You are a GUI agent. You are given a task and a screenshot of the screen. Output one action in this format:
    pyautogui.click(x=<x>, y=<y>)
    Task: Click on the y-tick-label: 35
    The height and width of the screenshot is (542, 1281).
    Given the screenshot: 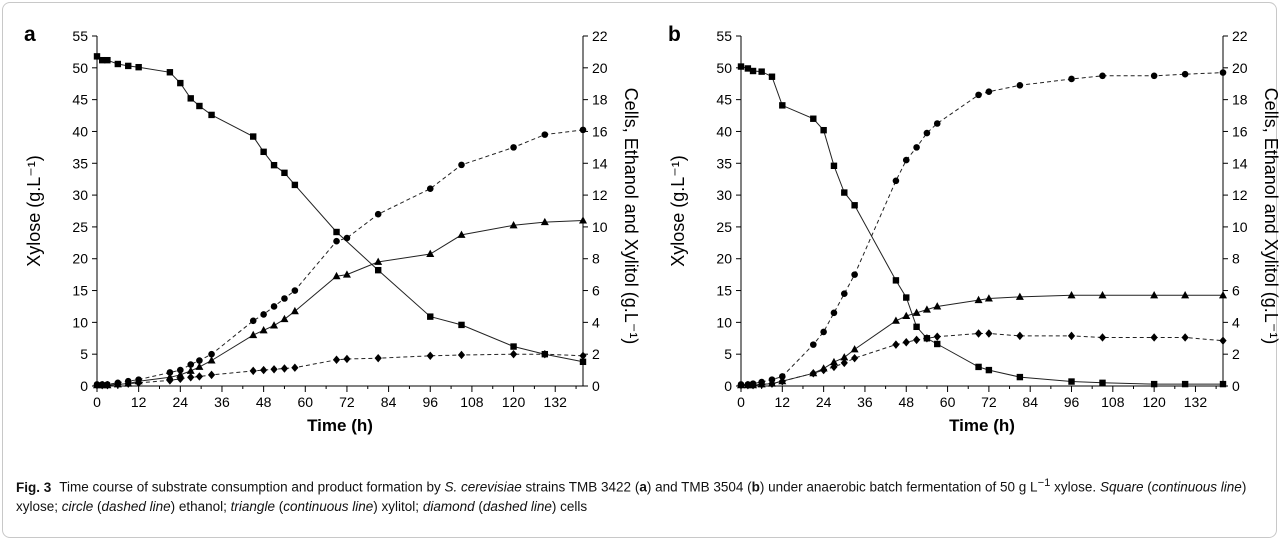 What is the action you would take?
    pyautogui.click(x=724, y=163)
    